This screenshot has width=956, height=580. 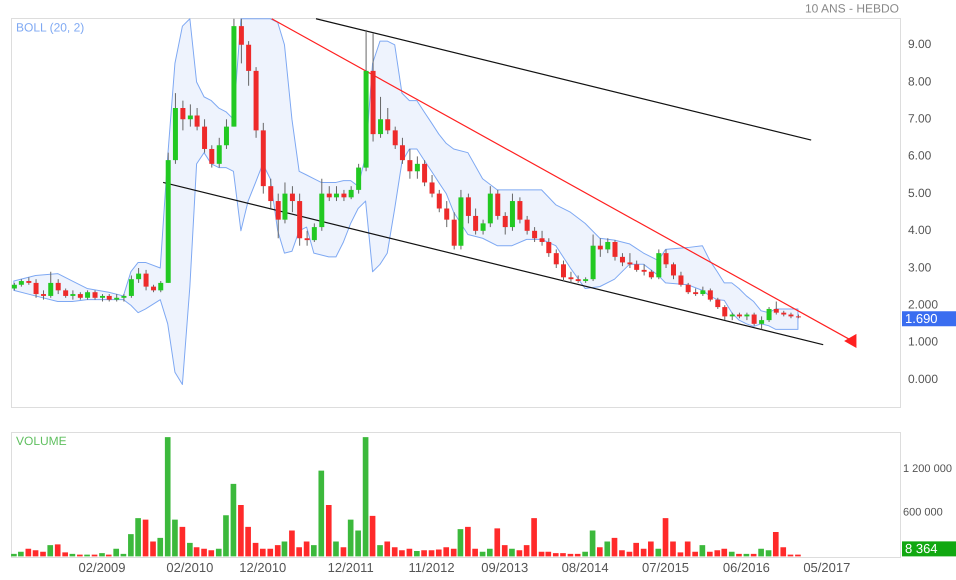 What do you see at coordinates (41, 441) in the screenshot?
I see `chart-title: VOLUME` at bounding box center [41, 441].